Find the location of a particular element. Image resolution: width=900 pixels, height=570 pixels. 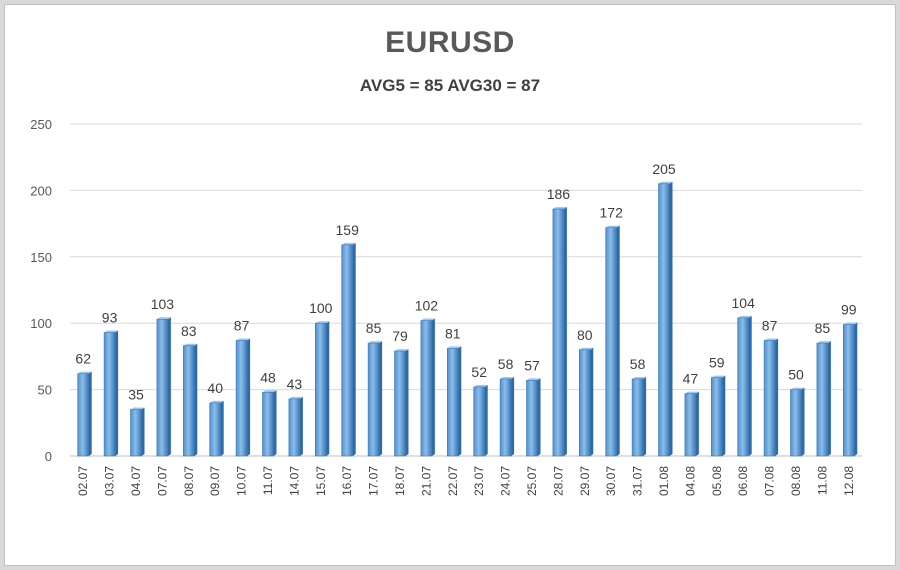

x-tick-label: 06.08 is located at coordinates (743, 481).